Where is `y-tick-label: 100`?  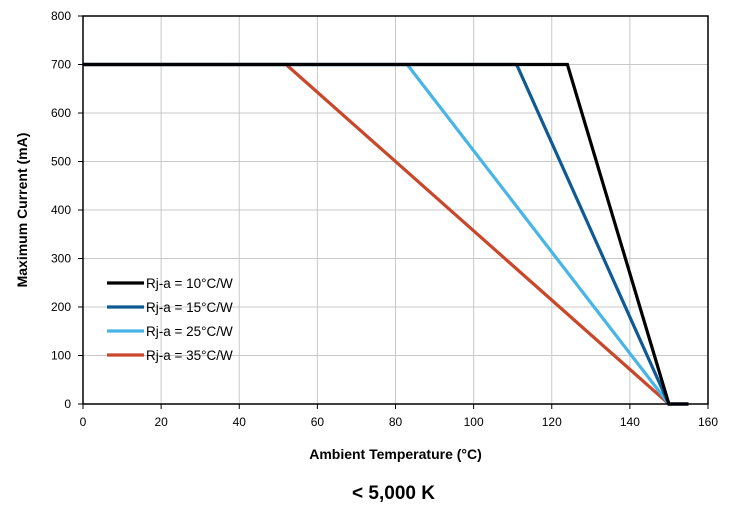
y-tick-label: 100 is located at coordinates (61, 356).